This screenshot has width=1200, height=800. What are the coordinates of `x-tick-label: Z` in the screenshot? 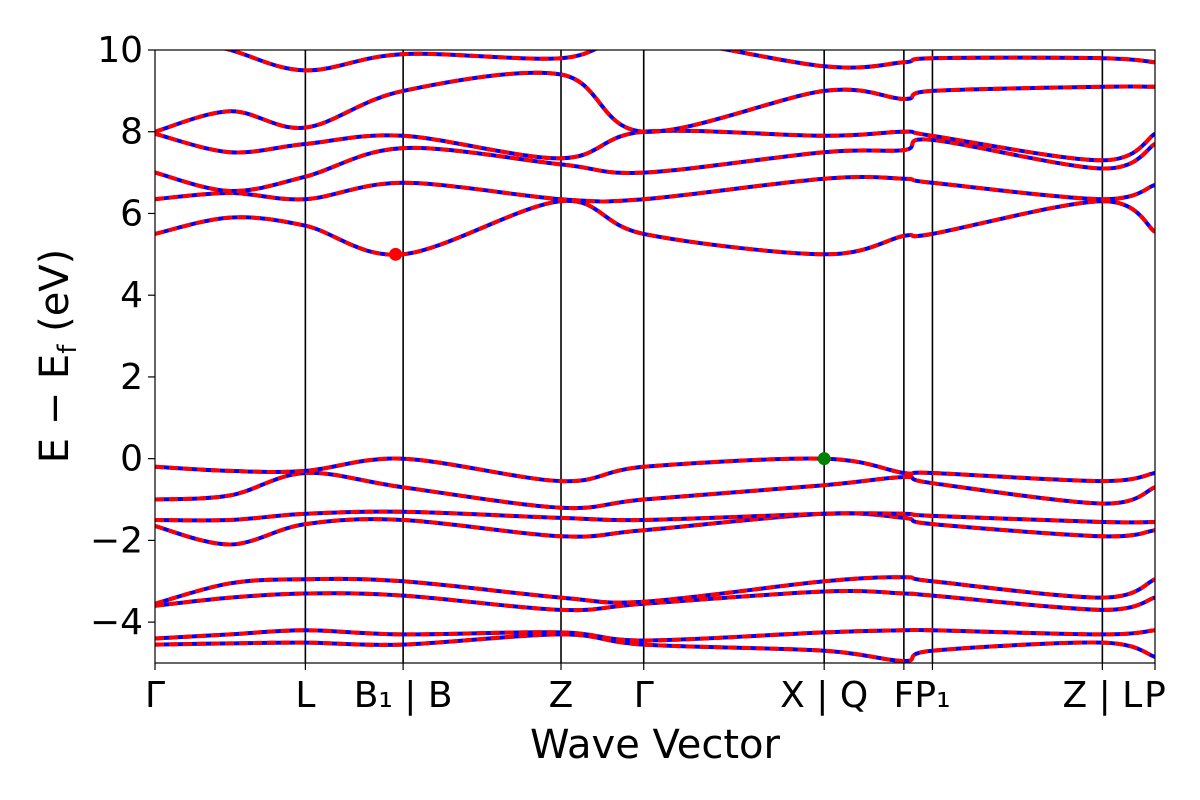 It's located at (561, 695).